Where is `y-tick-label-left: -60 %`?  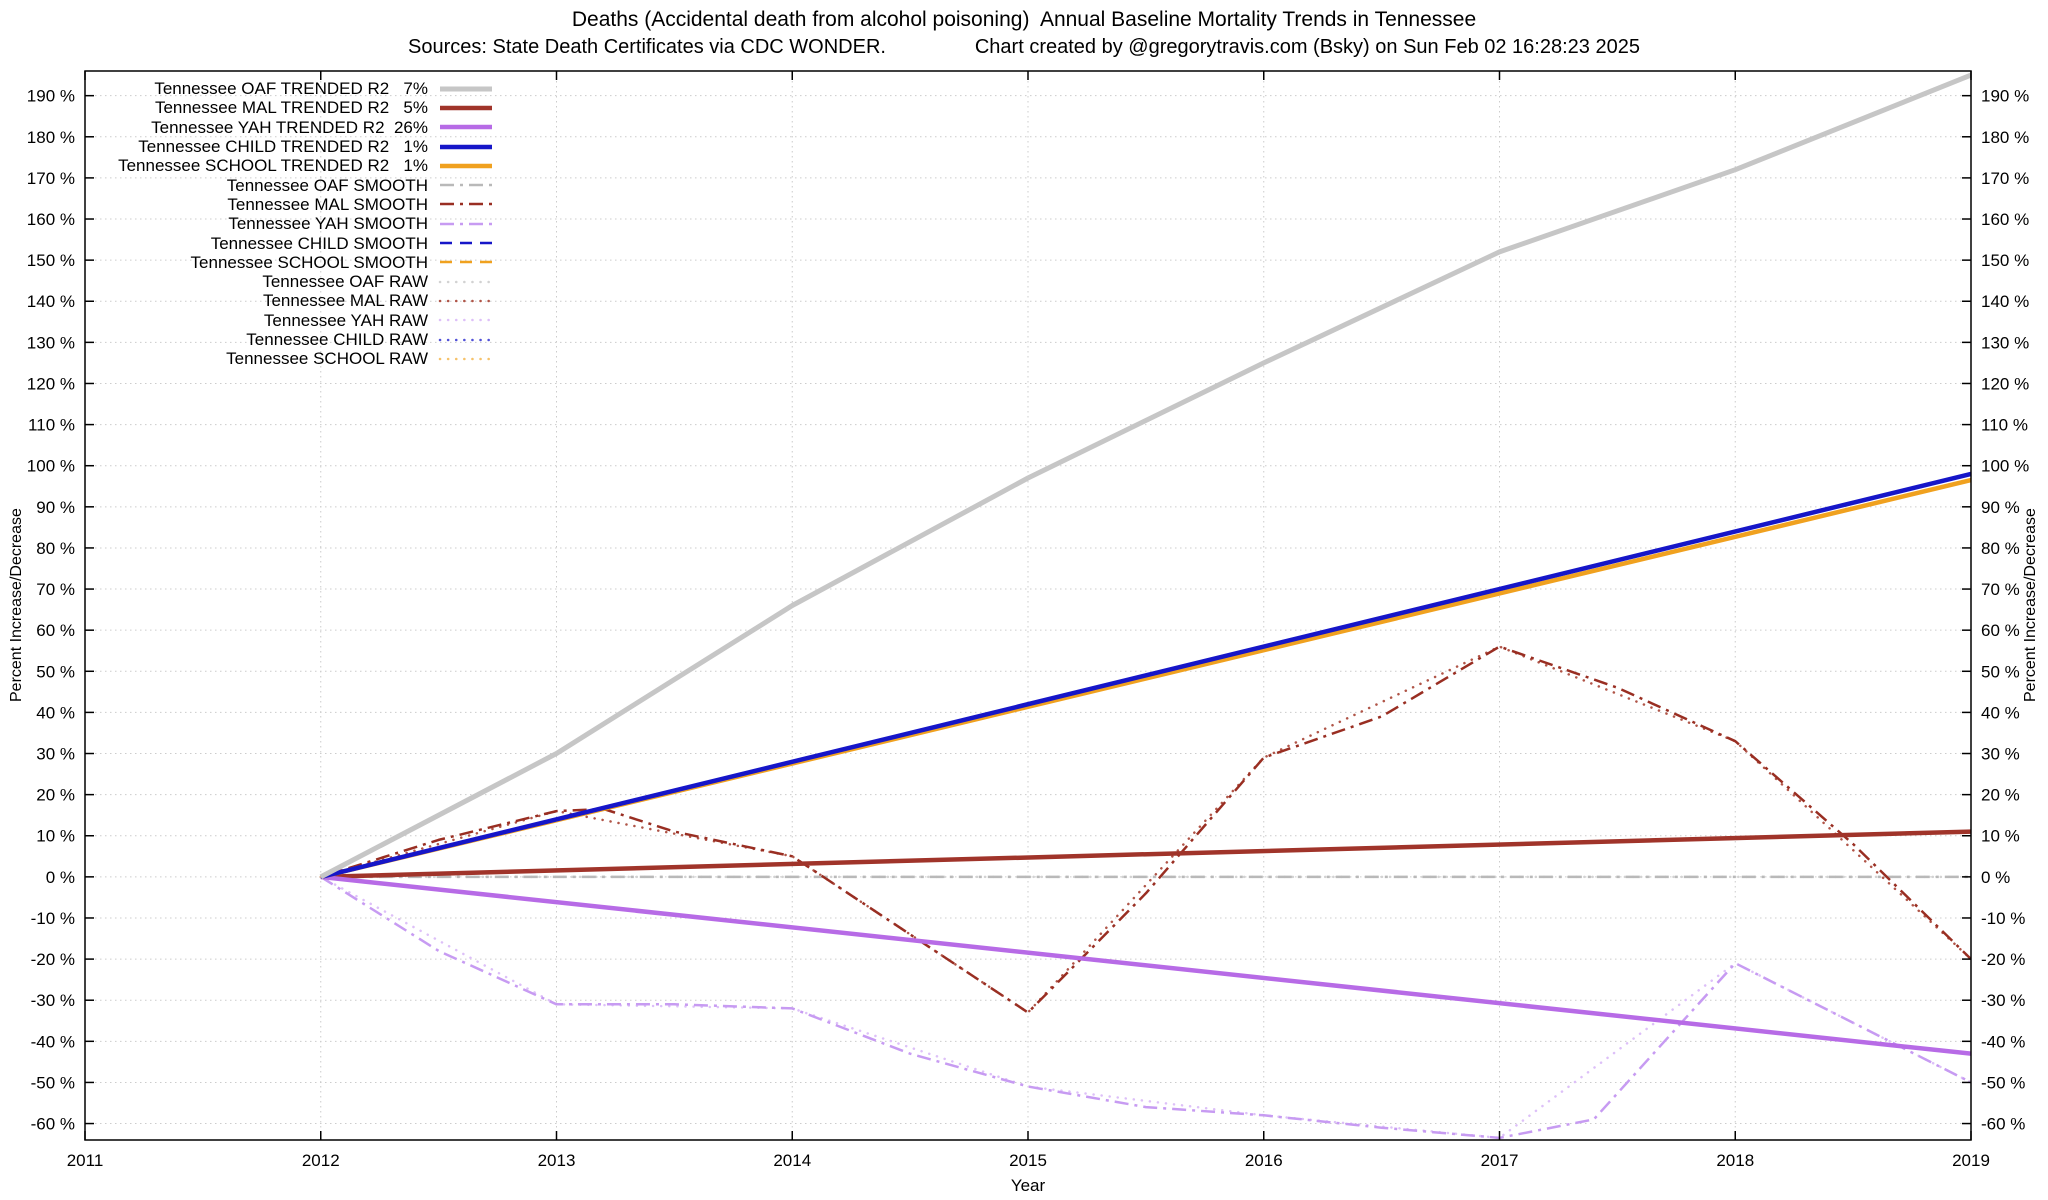 y-tick-label-left: -60 % is located at coordinates (53, 1124).